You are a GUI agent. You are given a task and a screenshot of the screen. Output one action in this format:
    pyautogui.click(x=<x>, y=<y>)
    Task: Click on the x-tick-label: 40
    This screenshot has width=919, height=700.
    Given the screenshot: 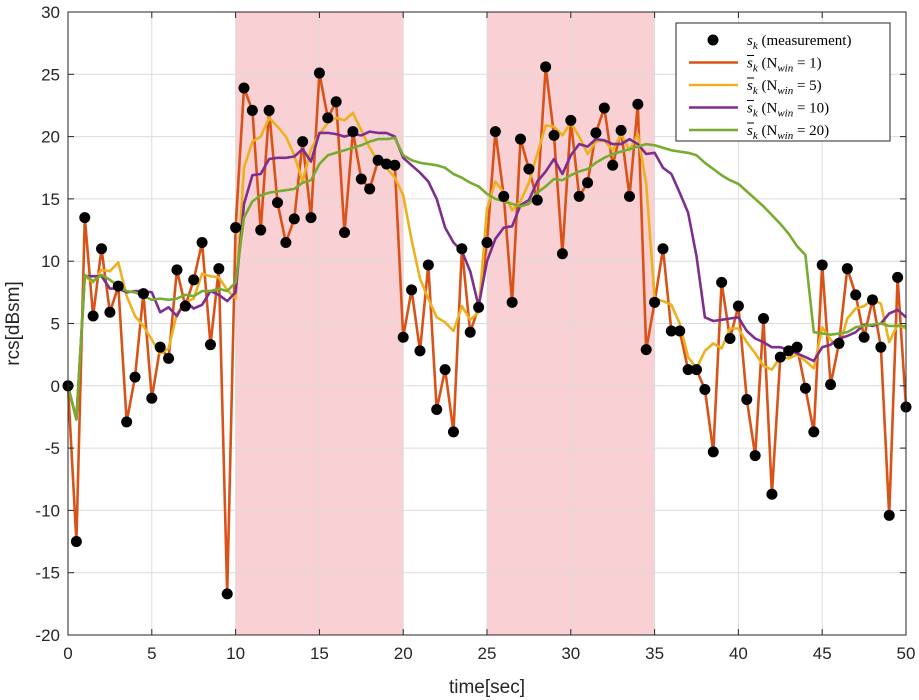 What is the action you would take?
    pyautogui.click(x=738, y=653)
    